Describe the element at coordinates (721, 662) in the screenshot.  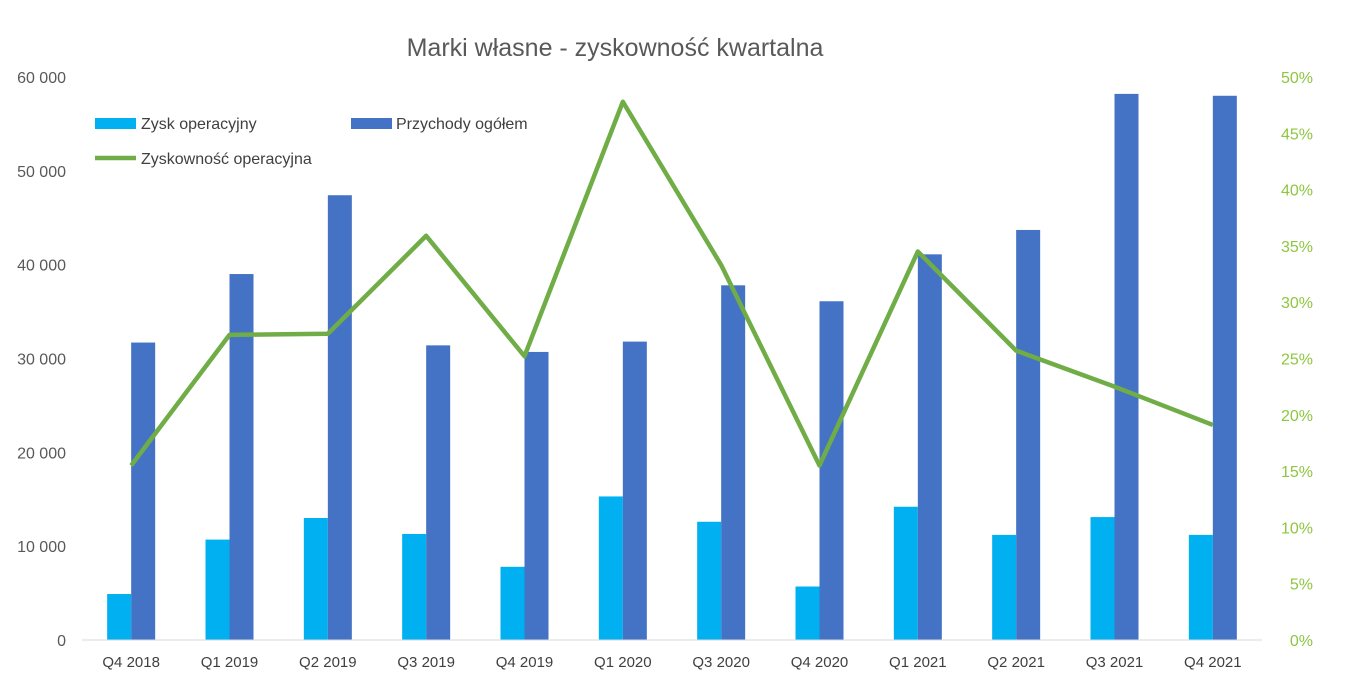
I see `x-tick-label: Q3 2020` at that location.